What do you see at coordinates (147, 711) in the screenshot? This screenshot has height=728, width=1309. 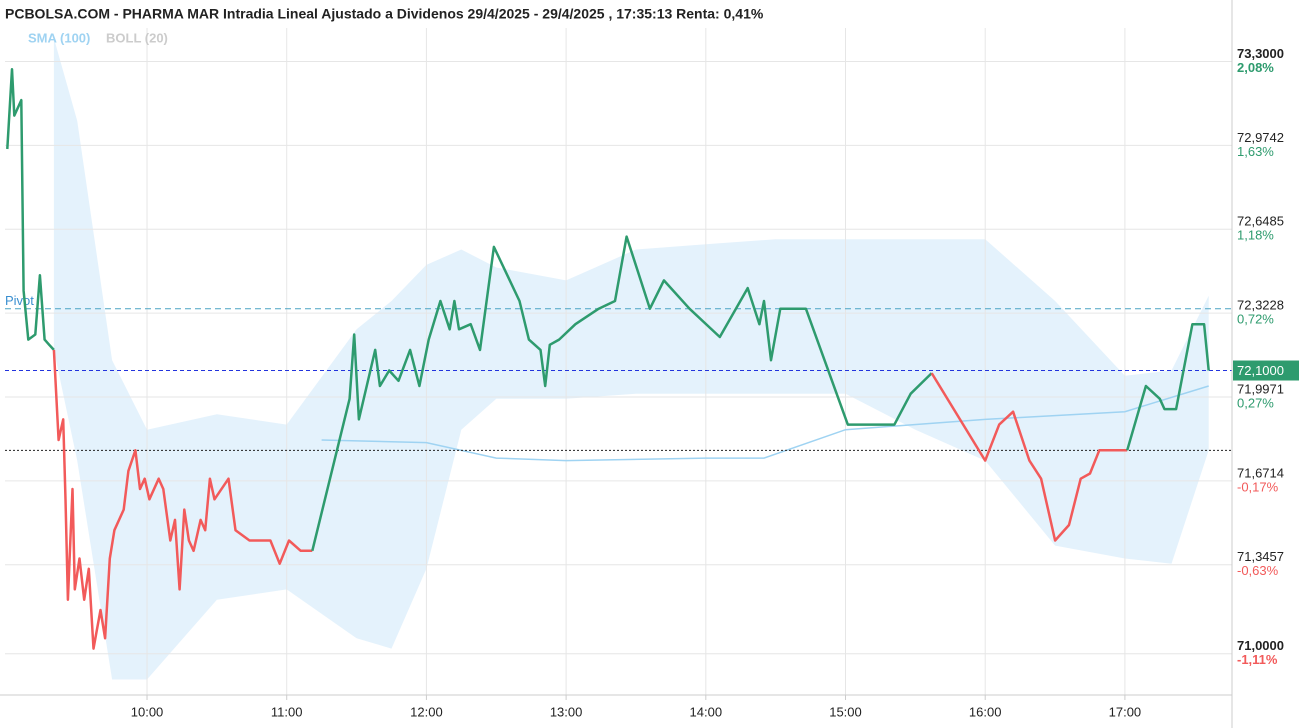 I see `x-tick-label: 10:00` at bounding box center [147, 711].